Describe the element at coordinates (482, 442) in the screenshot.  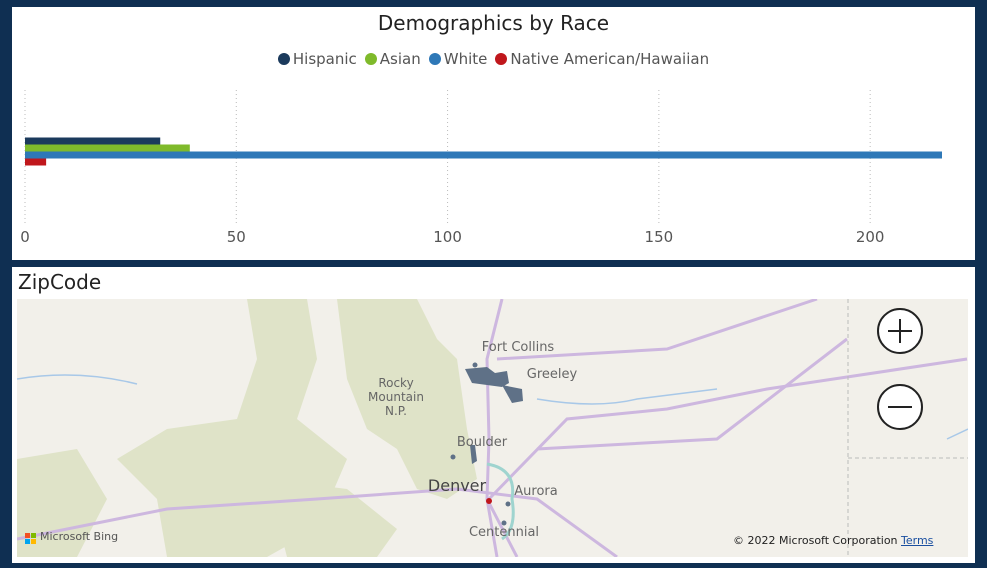
I see `place-label: Boulder` at that location.